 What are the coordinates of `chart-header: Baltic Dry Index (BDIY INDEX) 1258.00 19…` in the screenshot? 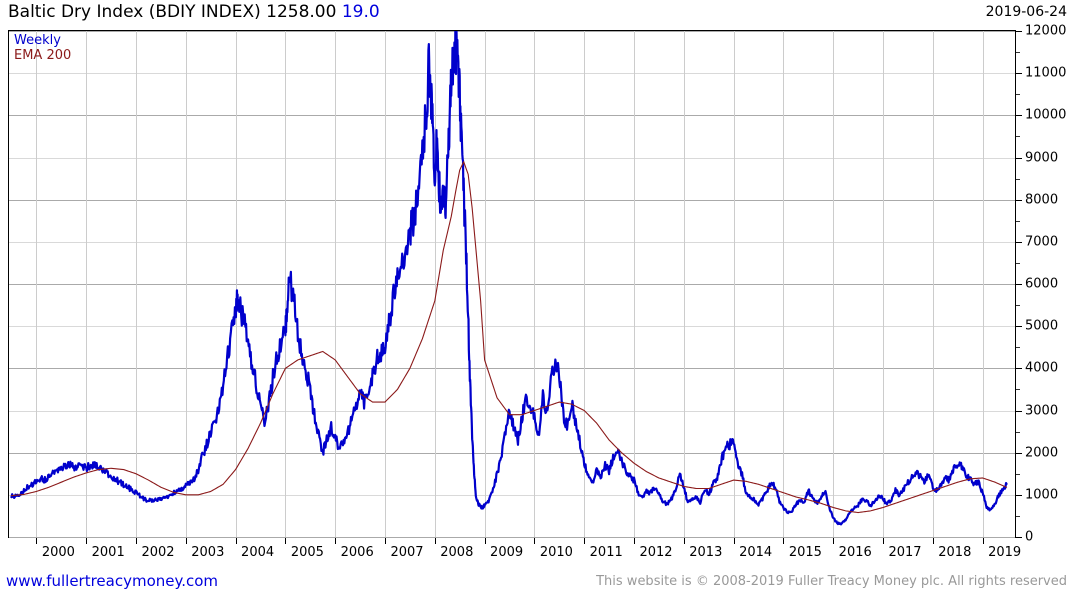 It's located at (537, 13).